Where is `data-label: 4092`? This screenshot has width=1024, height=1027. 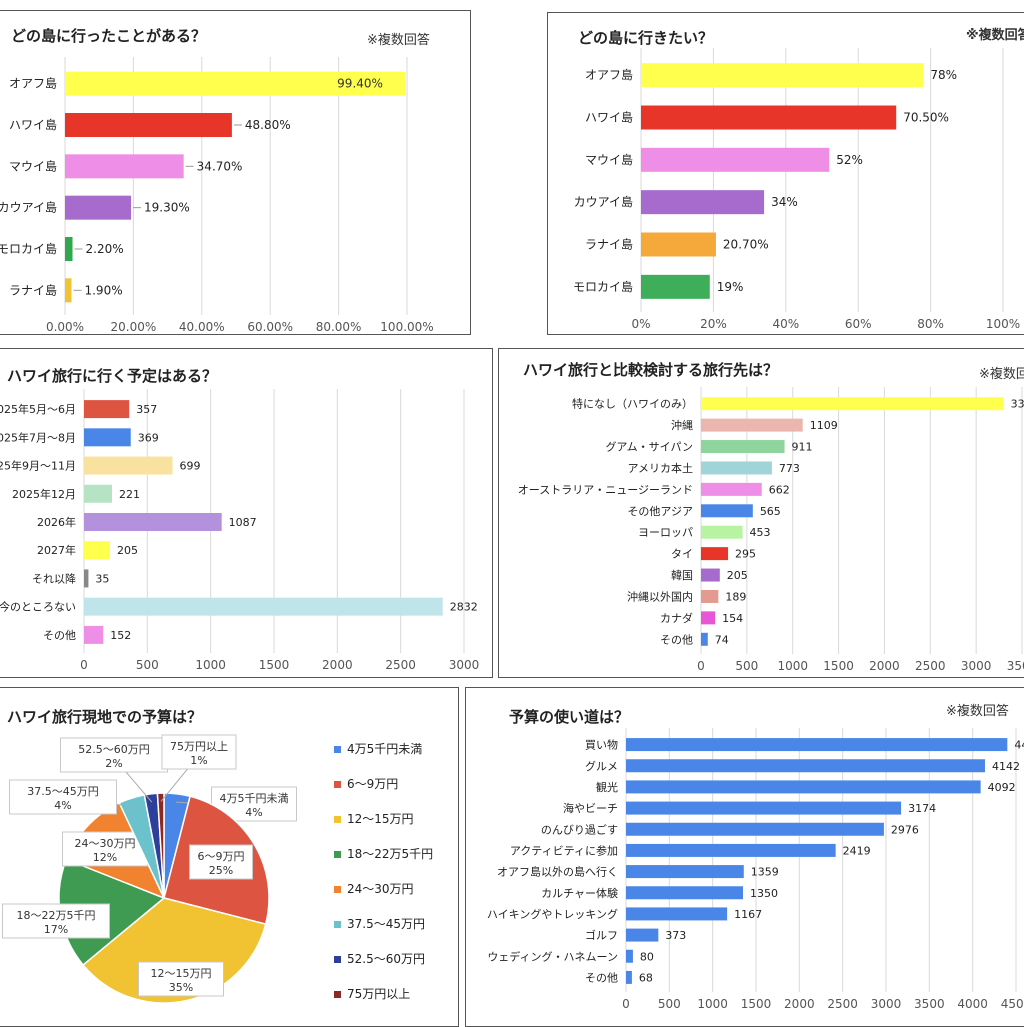
data-label: 4092 is located at coordinates (1002, 787).